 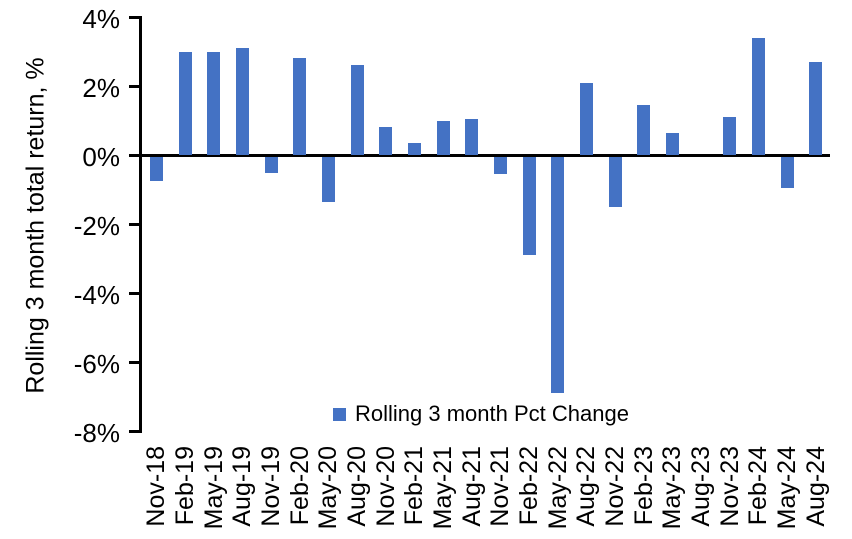 What do you see at coordinates (328, 488) in the screenshot?
I see `x-tick-label-text: May-20` at bounding box center [328, 488].